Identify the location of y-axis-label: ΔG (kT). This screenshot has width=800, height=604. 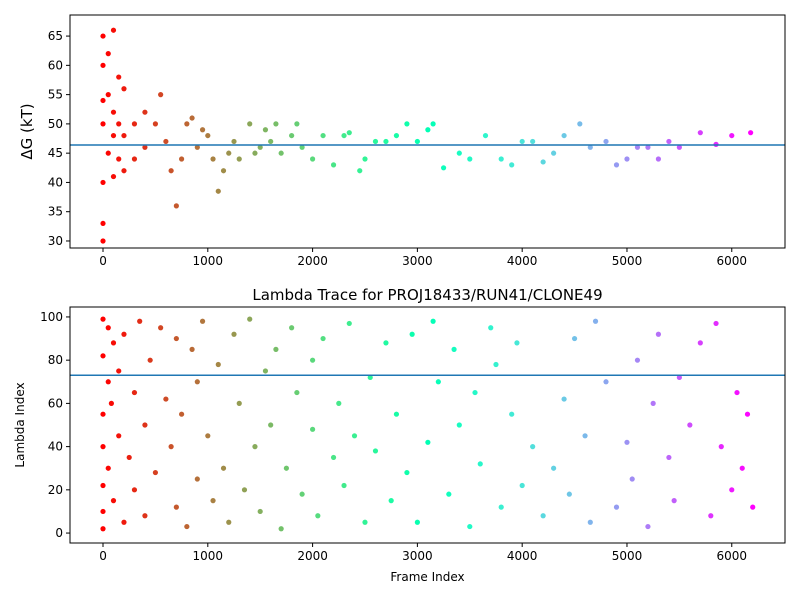
(27, 131).